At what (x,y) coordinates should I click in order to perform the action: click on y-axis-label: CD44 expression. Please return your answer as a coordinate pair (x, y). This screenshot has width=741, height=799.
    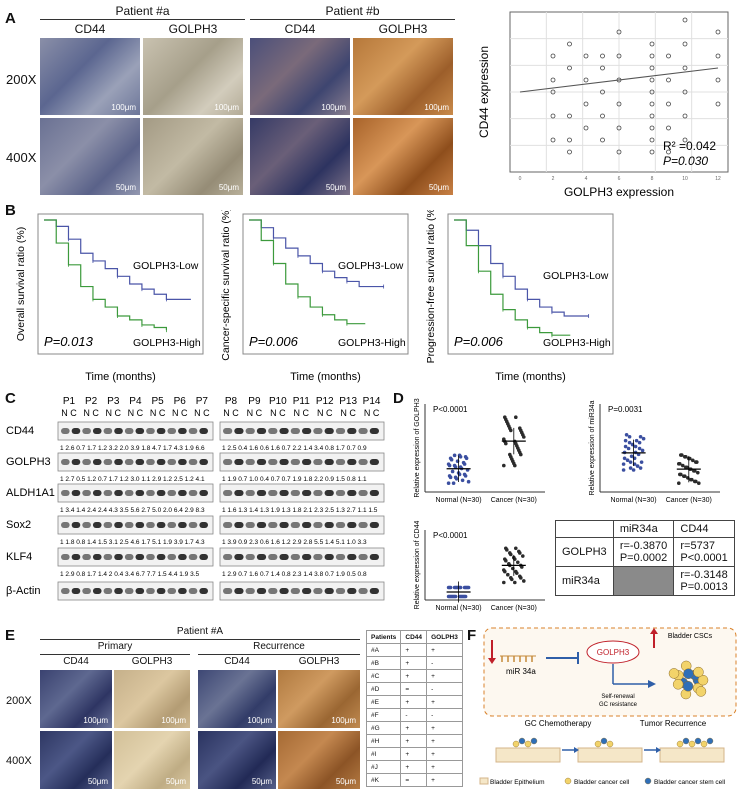
    Looking at the image, I should click on (484, 92).